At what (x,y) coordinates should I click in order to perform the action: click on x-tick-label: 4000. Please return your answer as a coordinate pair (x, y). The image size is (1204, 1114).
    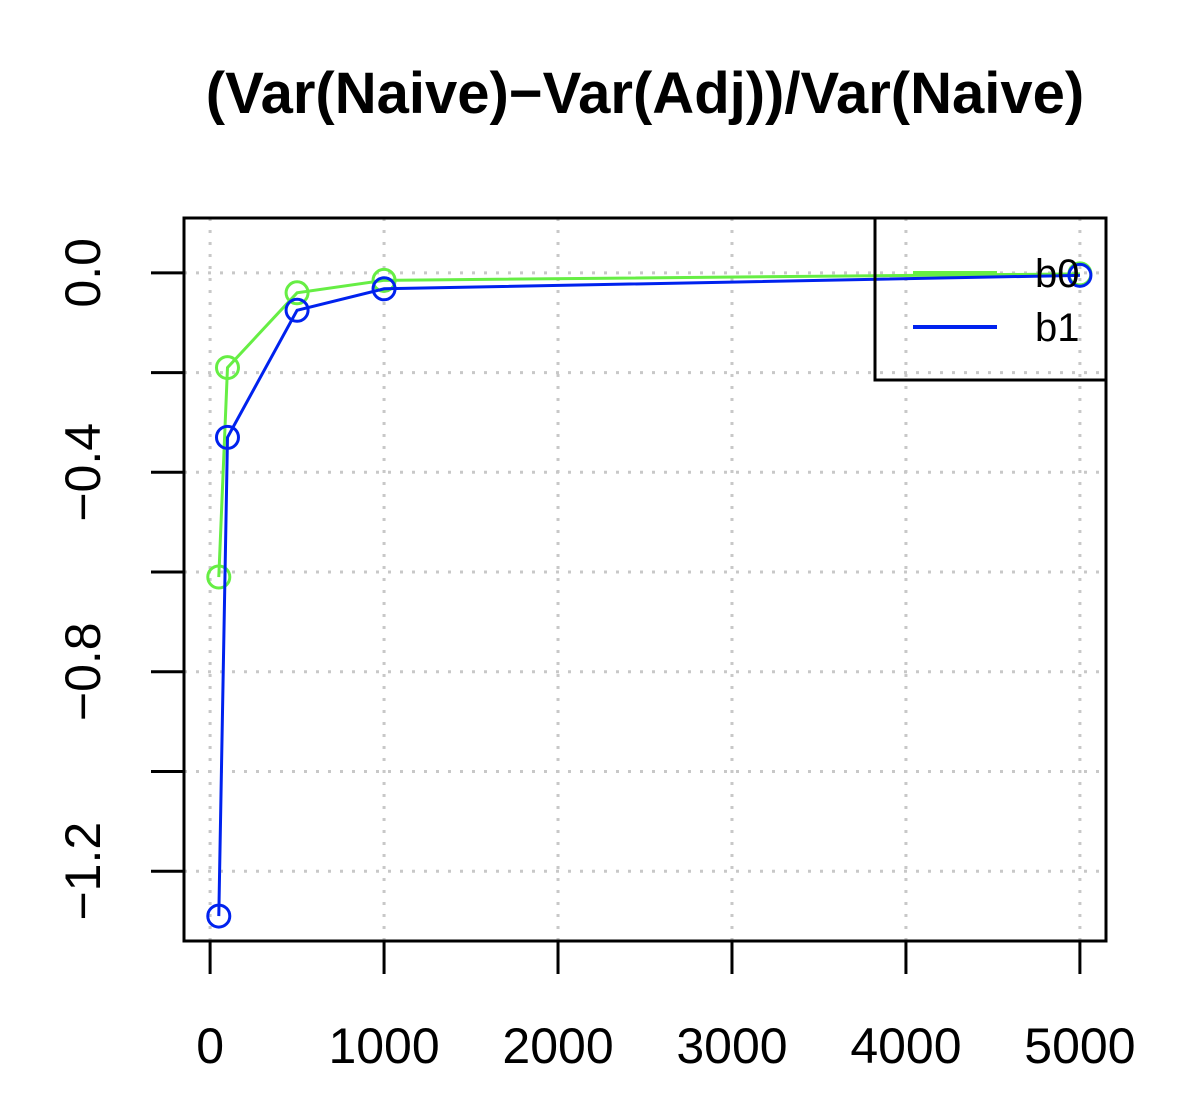
    Looking at the image, I should click on (905, 1046).